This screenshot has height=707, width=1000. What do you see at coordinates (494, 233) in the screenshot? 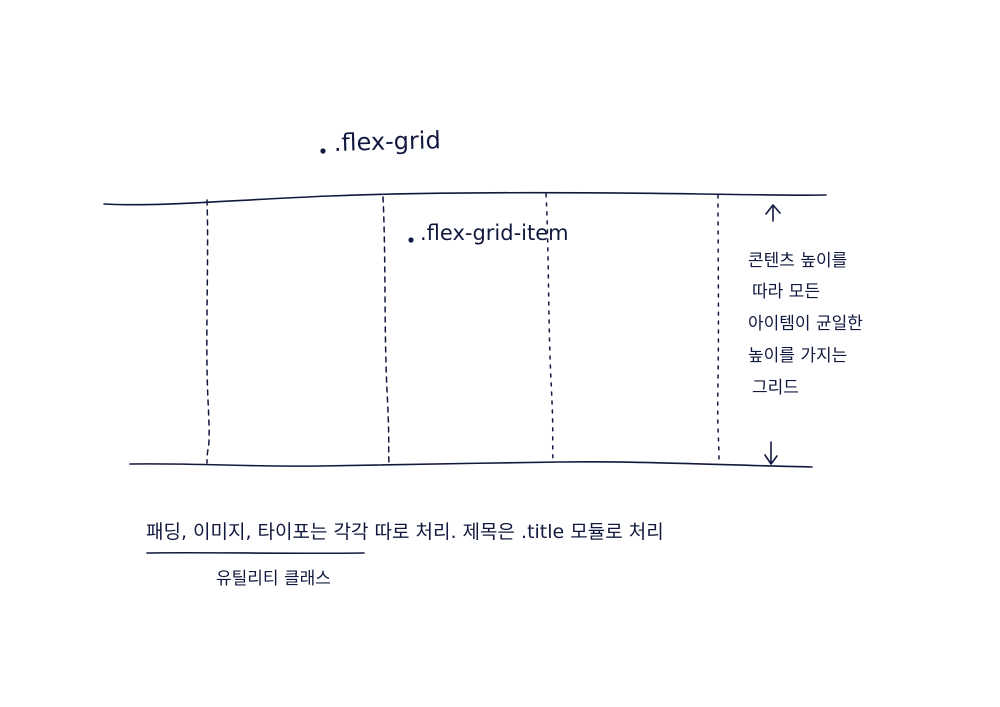
I see `flex-grid-item-label: .flex-grid-item` at bounding box center [494, 233].